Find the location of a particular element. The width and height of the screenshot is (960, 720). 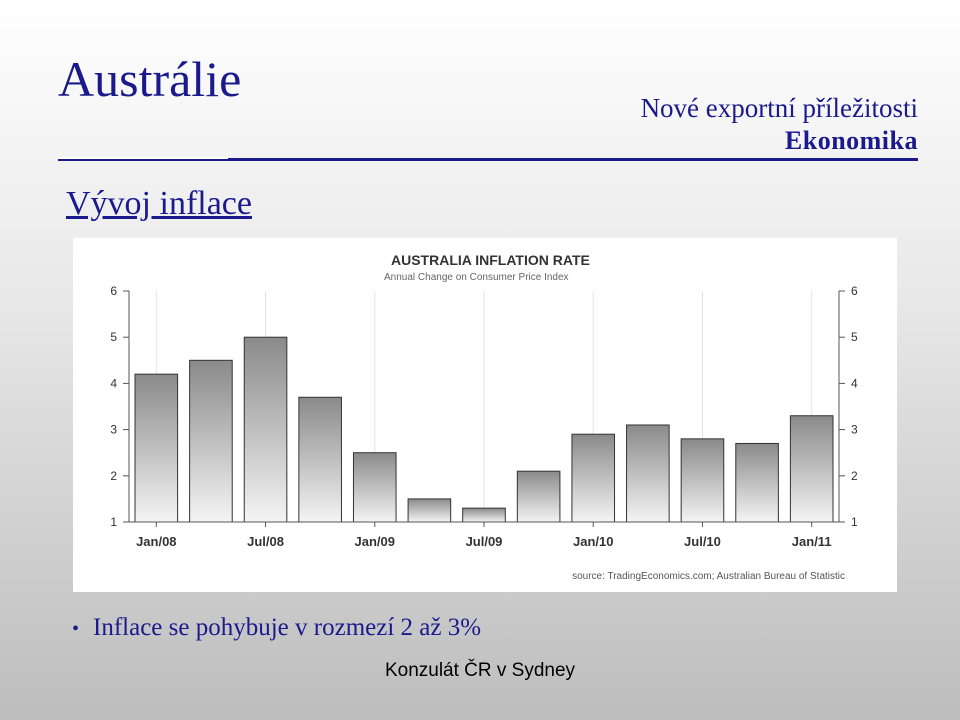

bar-2009-q3 is located at coordinates (484, 515).